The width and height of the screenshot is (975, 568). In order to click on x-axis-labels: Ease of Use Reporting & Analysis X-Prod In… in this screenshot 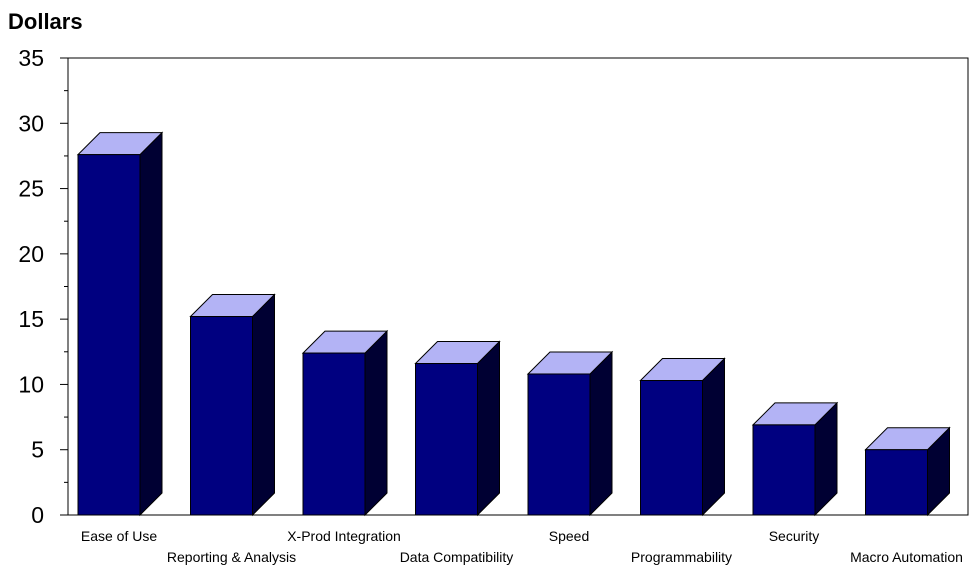, I will do `click(522, 546)`.